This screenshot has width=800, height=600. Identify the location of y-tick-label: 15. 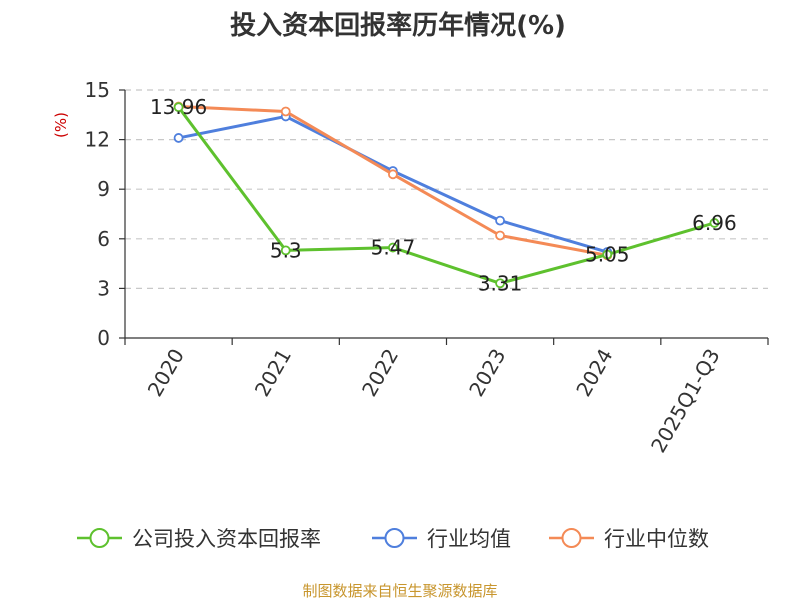
(97, 90).